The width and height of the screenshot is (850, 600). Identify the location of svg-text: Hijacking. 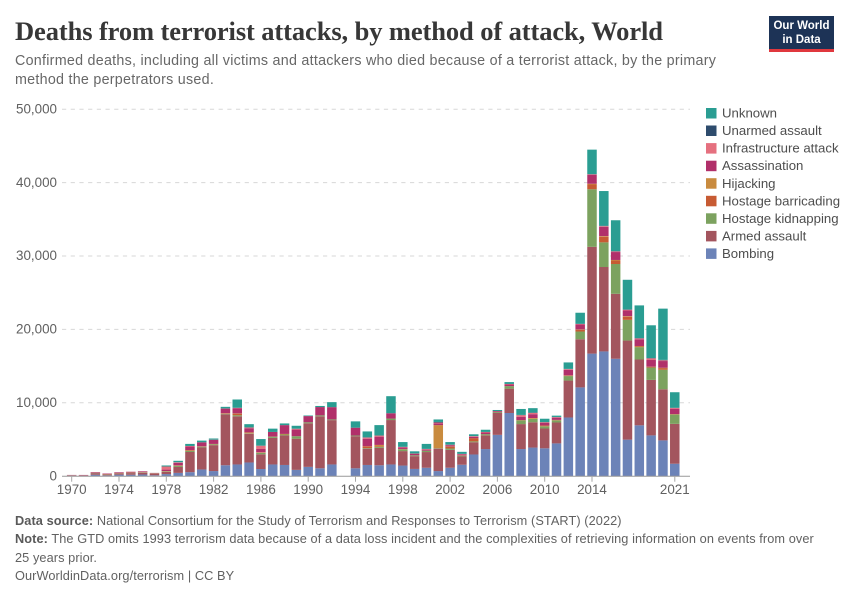
(749, 183).